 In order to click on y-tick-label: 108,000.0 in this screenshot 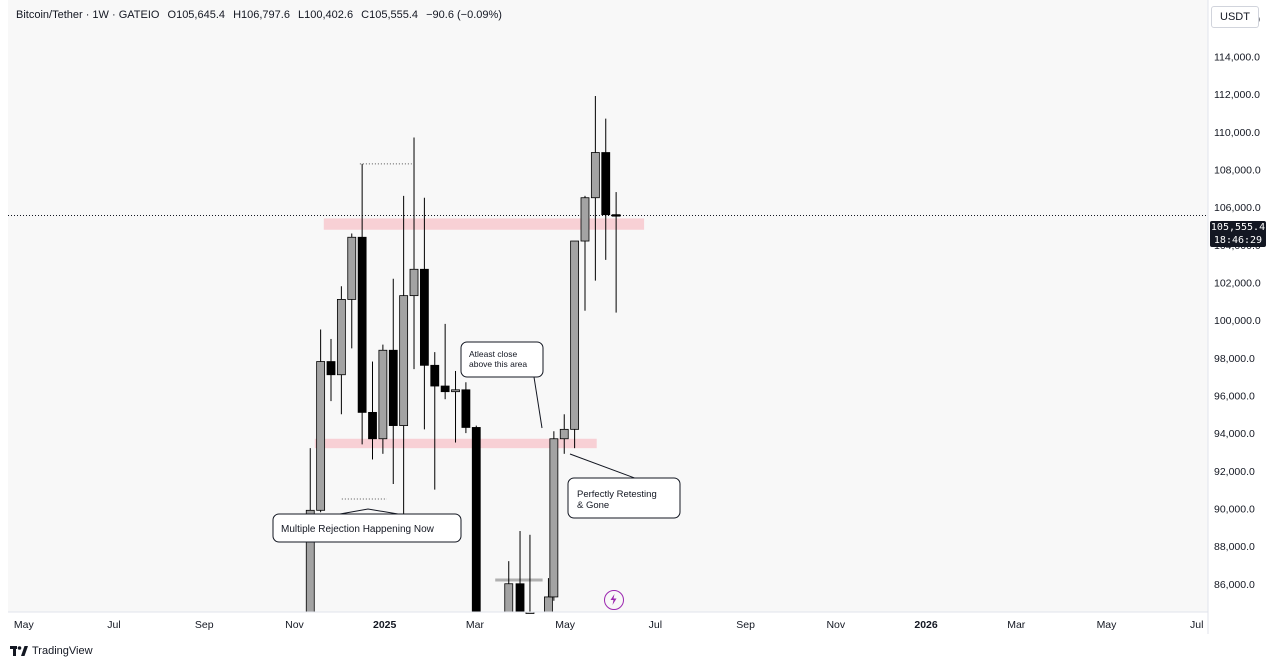, I will do `click(1237, 170)`.